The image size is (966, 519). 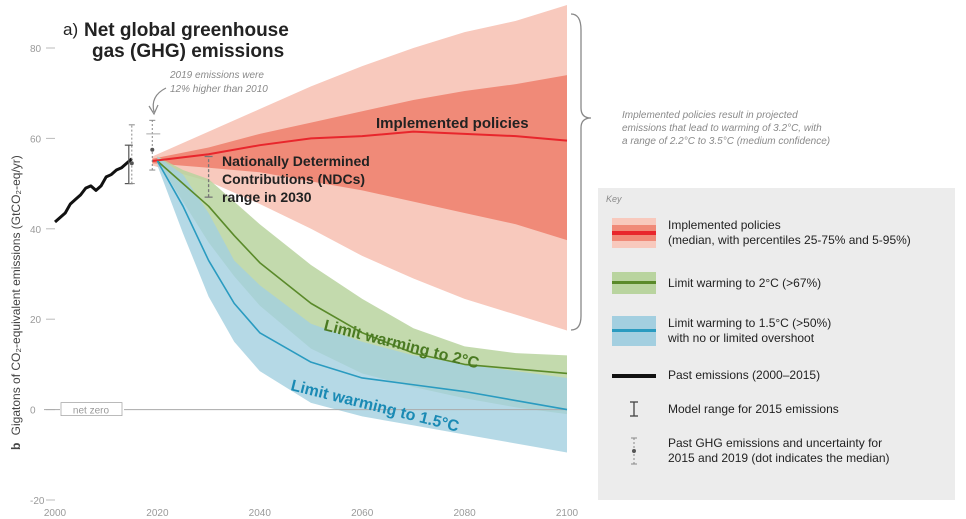 I want to click on net-zero-box, so click(x=91, y=409).